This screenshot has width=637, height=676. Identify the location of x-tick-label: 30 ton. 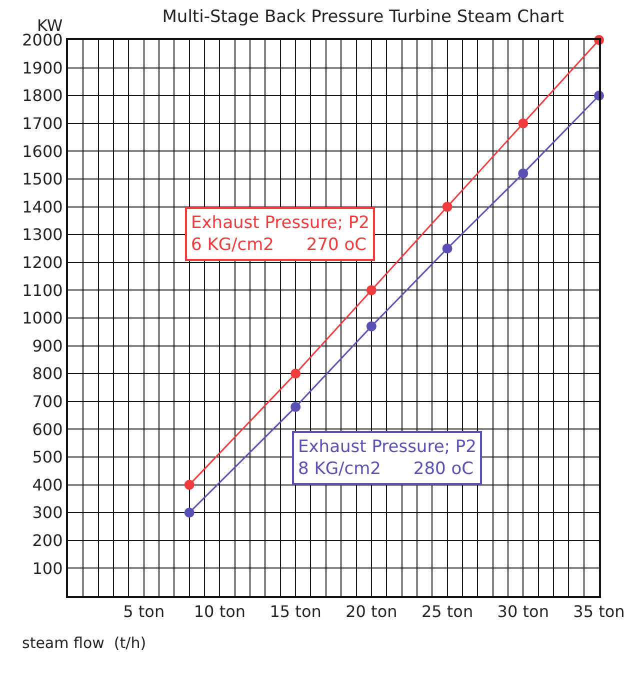
(523, 612).